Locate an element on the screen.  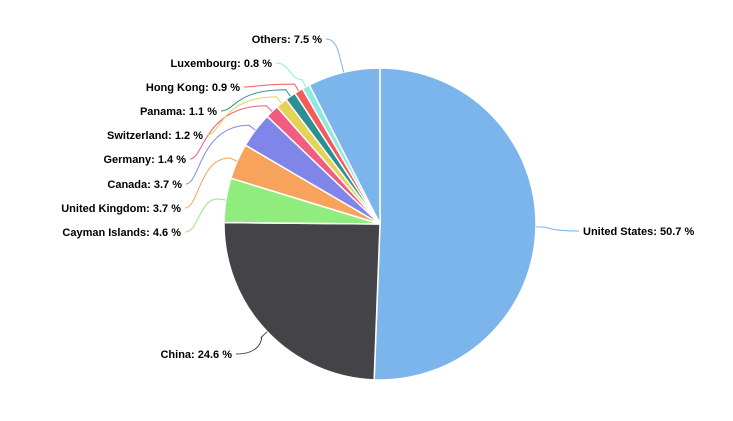
connector-cayman-islands is located at coordinates (205, 215).